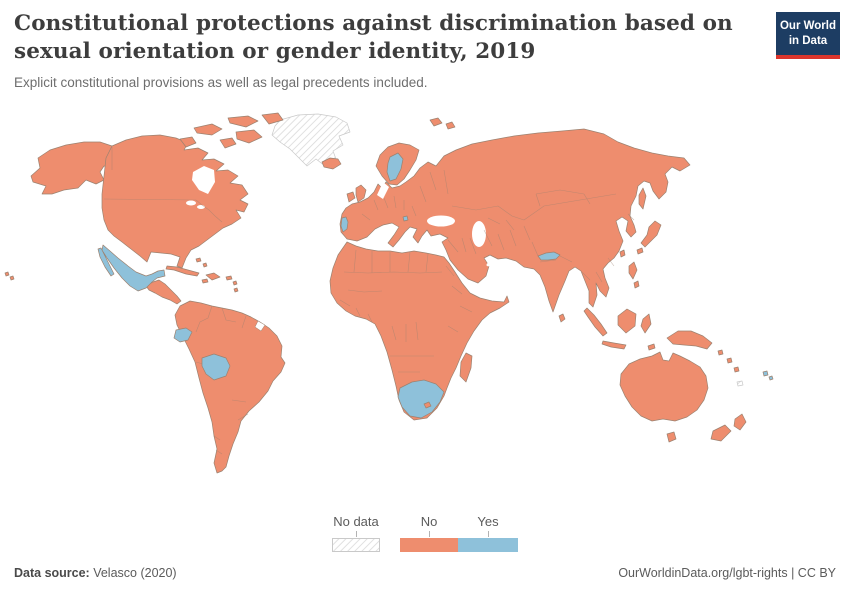 The image size is (850, 600). What do you see at coordinates (649, 237) in the screenshot?
I see `country-japan` at bounding box center [649, 237].